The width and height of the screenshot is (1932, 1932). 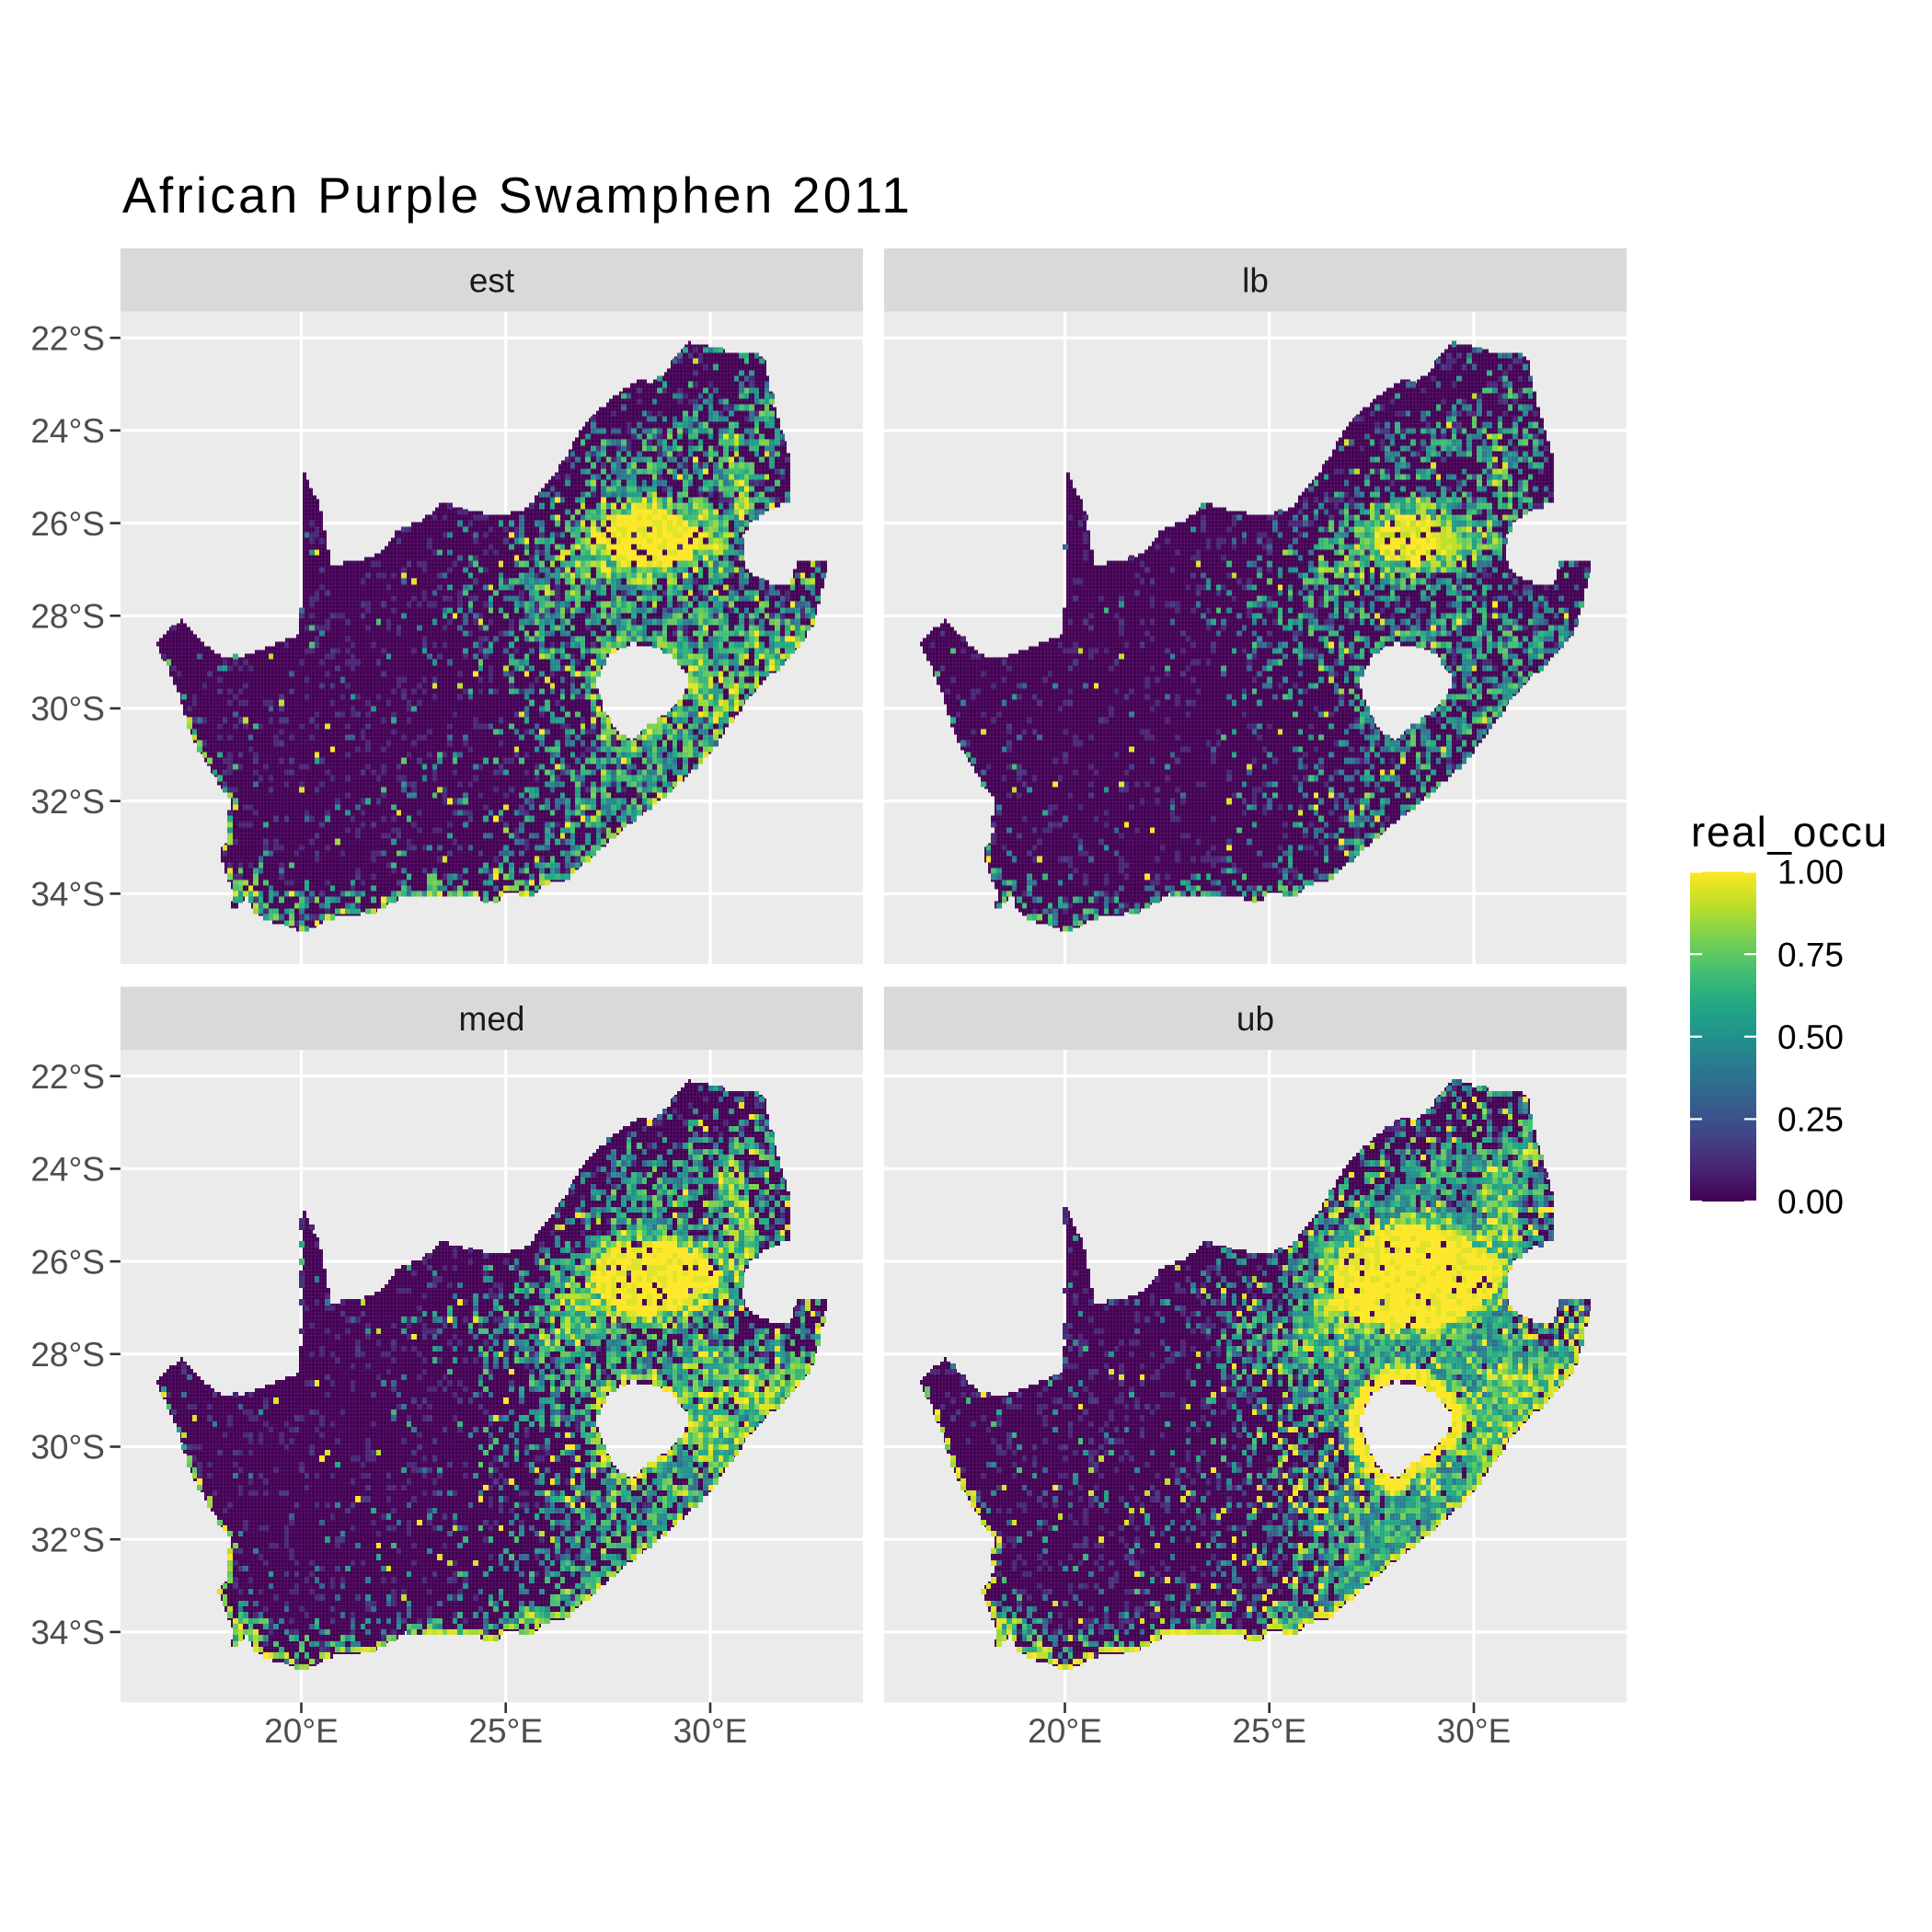 What do you see at coordinates (1255, 1019) in the screenshot?
I see `svg-text: ub` at bounding box center [1255, 1019].